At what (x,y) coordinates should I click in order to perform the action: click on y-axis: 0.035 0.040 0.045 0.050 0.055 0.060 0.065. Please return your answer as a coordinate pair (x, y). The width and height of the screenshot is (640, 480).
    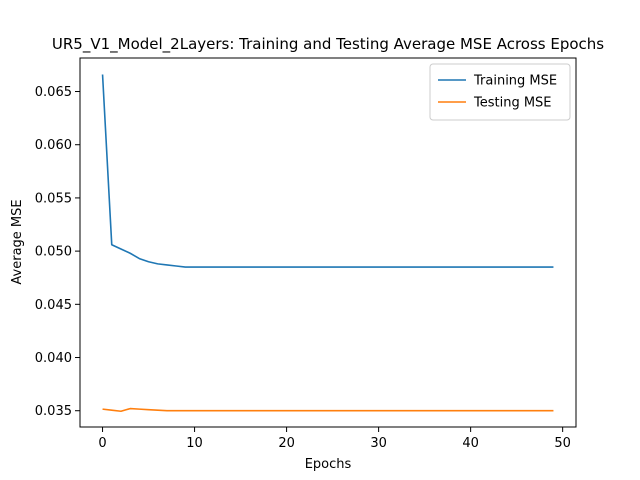
    Looking at the image, I should click on (57, 252).